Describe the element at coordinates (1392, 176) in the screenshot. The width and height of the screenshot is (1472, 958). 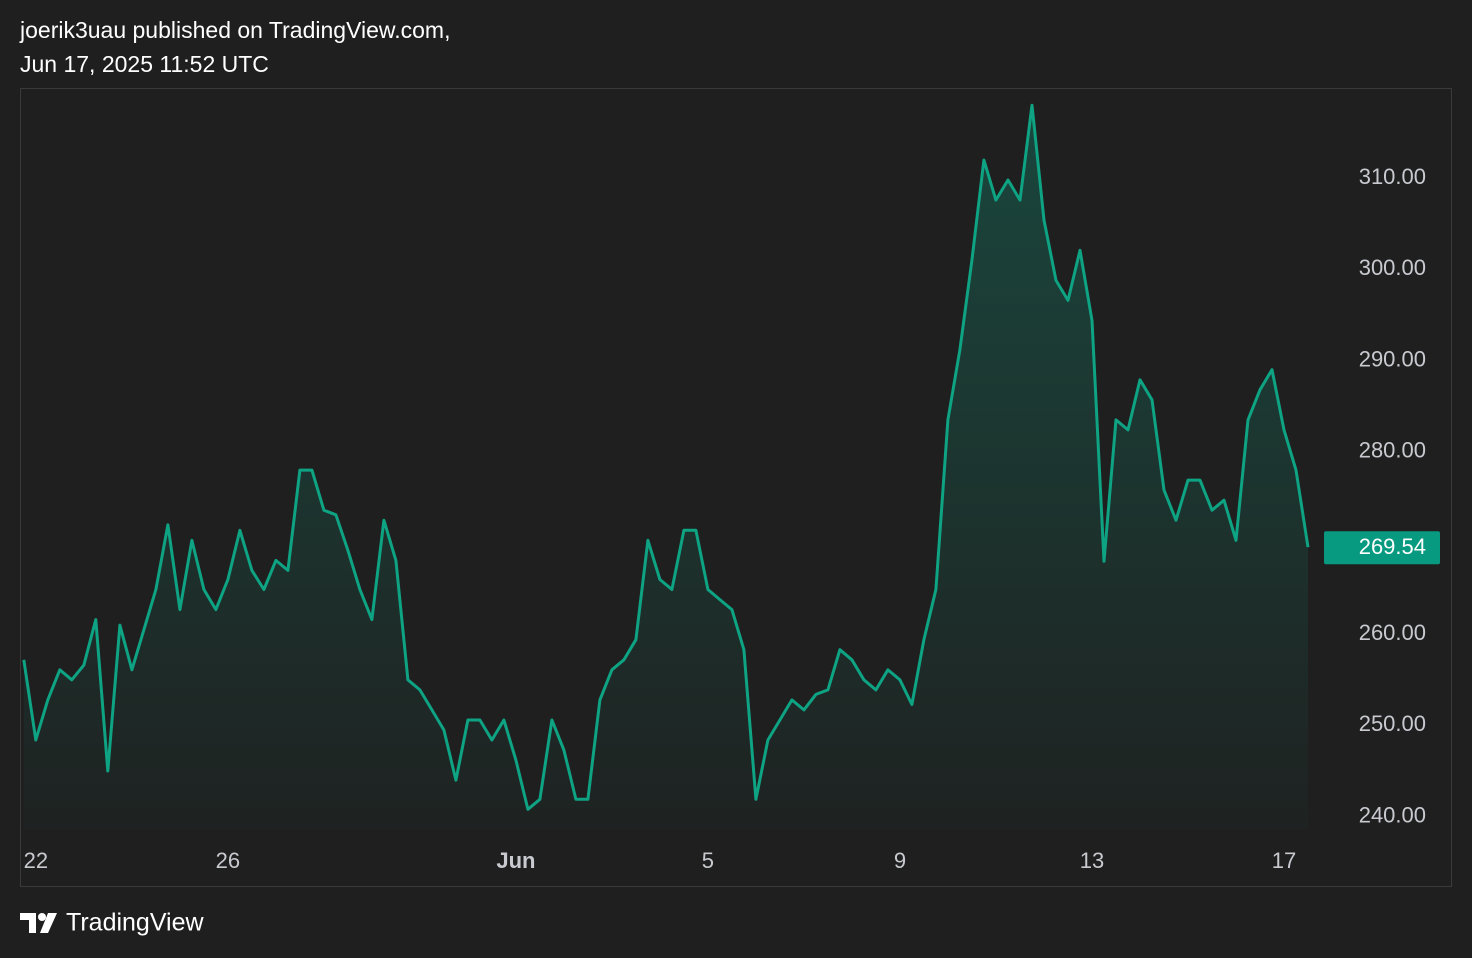
I see `y-tick-label: 310.00` at that location.